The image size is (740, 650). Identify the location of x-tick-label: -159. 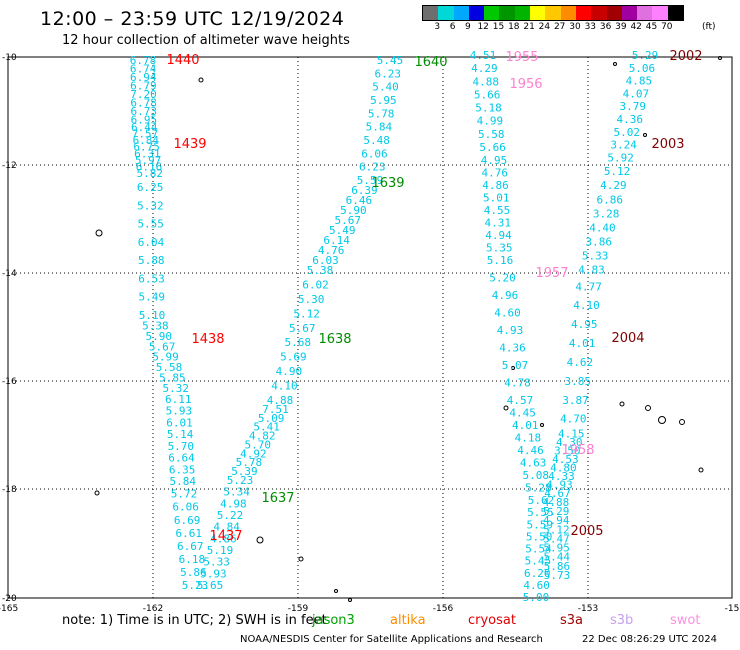
(298, 609).